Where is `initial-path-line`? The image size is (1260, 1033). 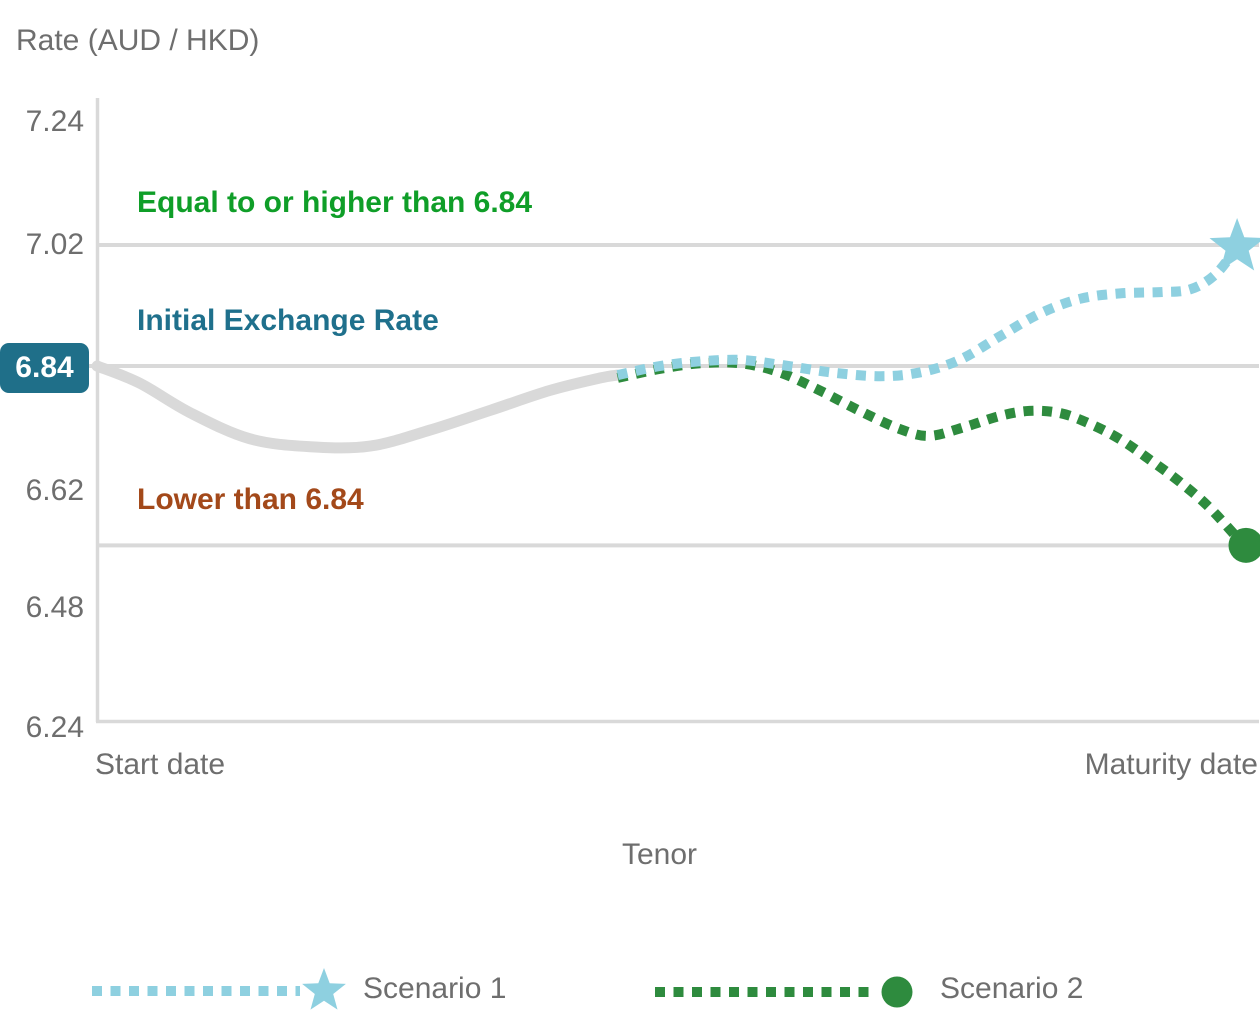 initial-path-line is located at coordinates (357, 407).